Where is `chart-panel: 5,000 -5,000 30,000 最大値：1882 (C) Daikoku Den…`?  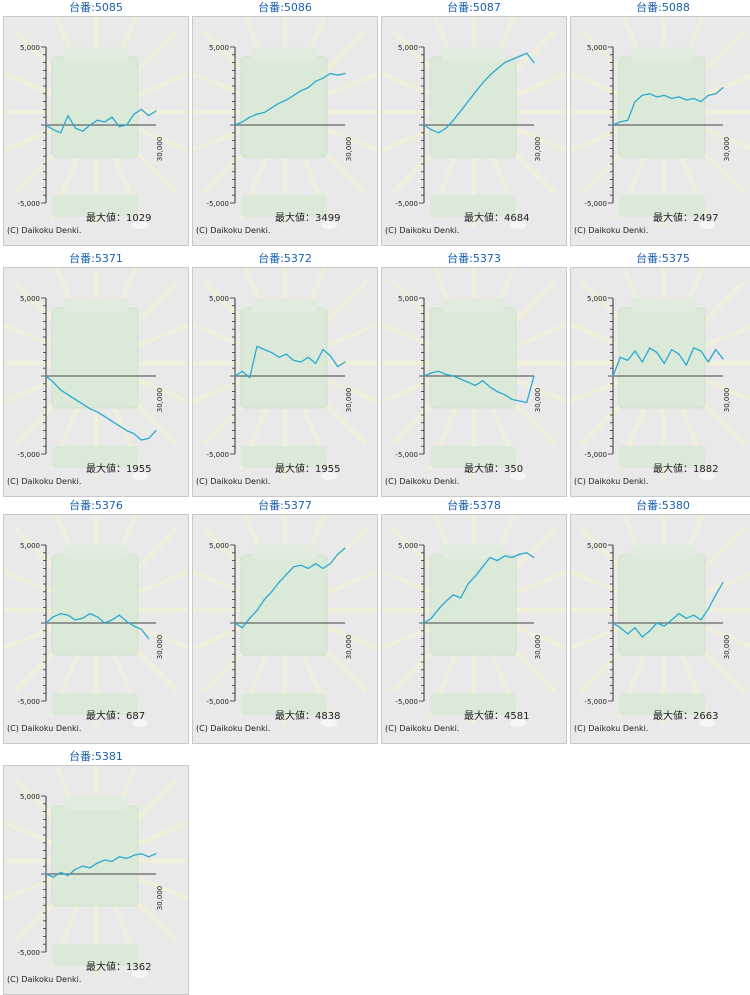
chart-panel: 5,000 -5,000 30,000 最大値：1882 (C) Daikoku Den… is located at coordinates (660, 382).